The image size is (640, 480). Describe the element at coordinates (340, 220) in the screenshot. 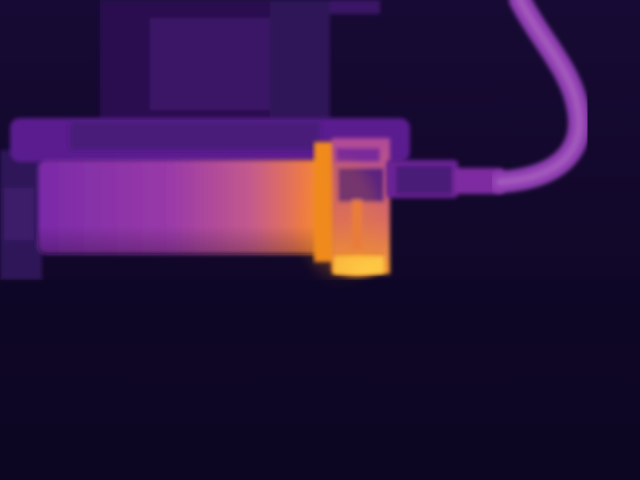

I see `heat-glow` at that location.